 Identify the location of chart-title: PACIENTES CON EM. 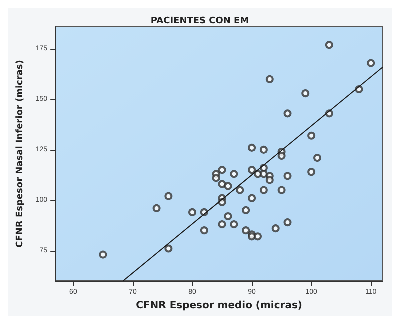
(200, 21).